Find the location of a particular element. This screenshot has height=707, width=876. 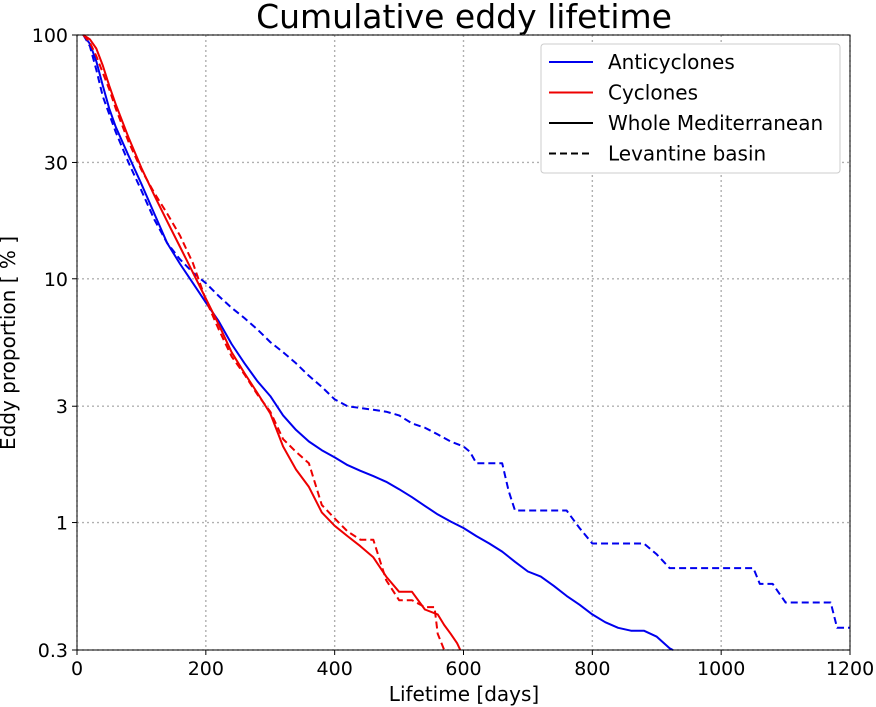

legend-label: Cyclones is located at coordinates (653, 93).